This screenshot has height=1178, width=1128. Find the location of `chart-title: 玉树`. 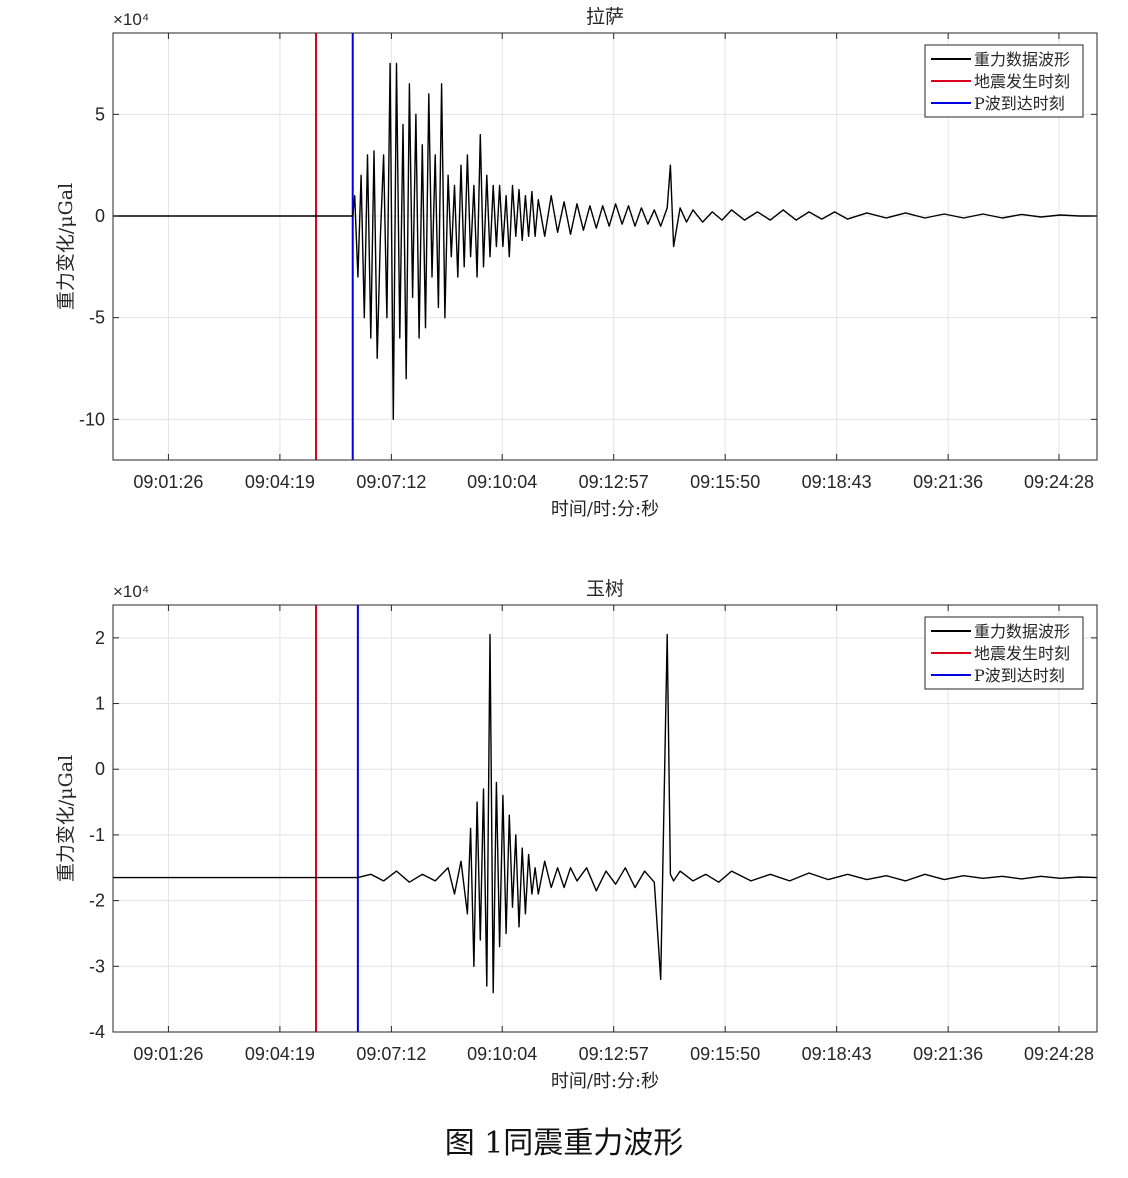

chart-title: 玉树 is located at coordinates (605, 589).